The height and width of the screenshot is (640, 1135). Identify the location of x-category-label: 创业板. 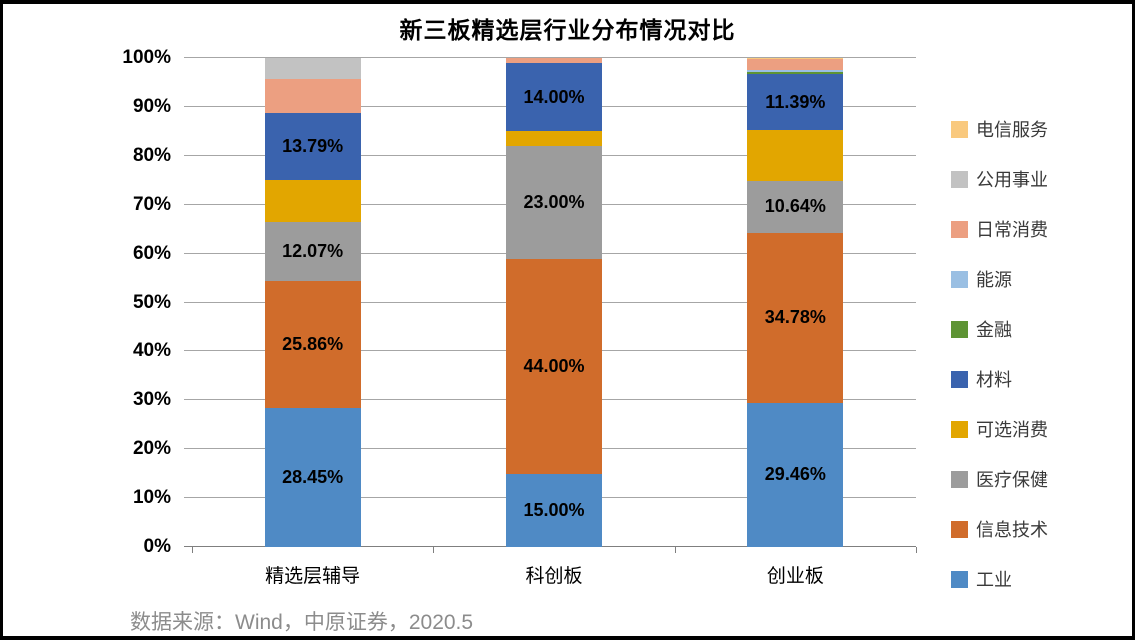
(795, 576).